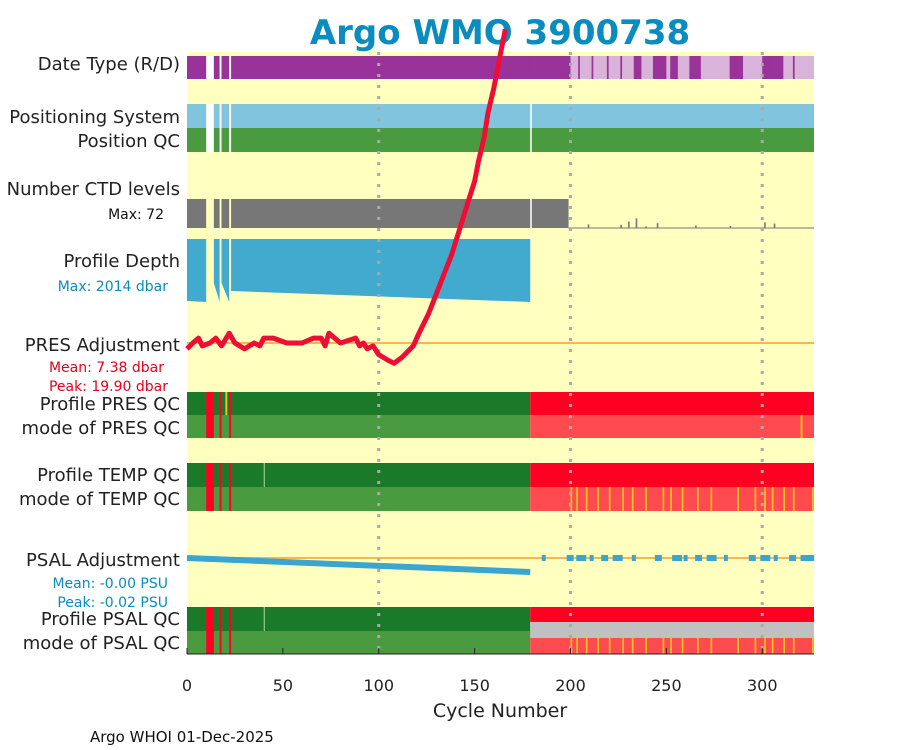  What do you see at coordinates (113, 287) in the screenshot?
I see `label-depth-max: Max: 2014 dbar` at bounding box center [113, 287].